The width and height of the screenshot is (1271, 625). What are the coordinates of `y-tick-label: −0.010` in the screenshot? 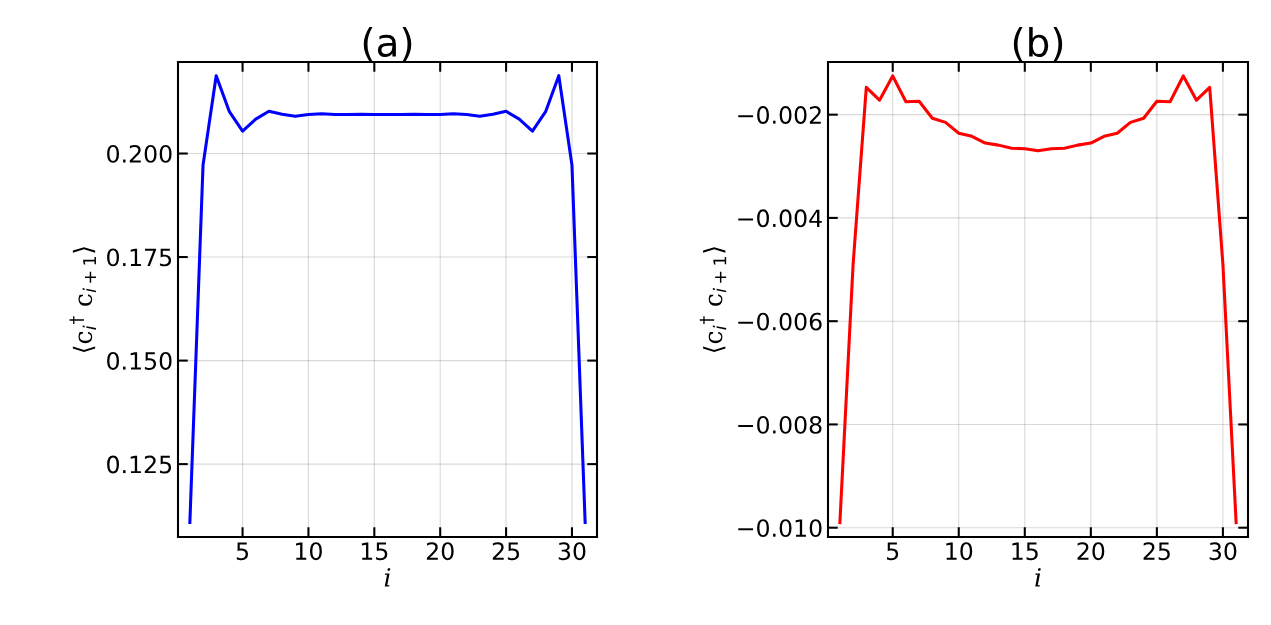 It's located at (780, 528).